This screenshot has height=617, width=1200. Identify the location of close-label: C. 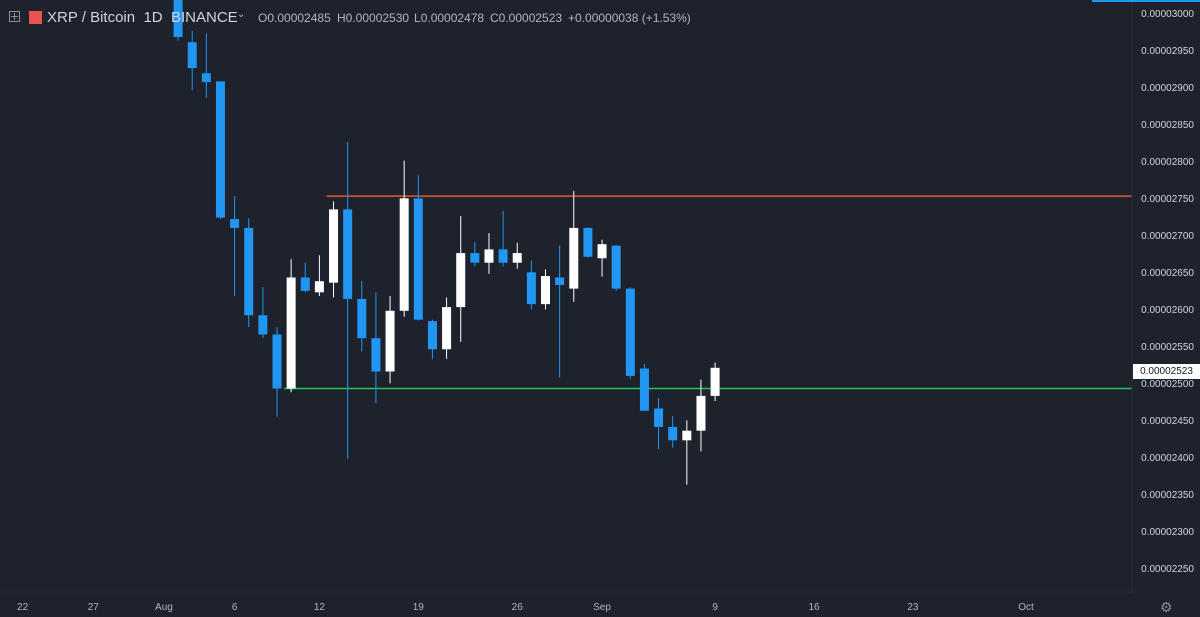
(494, 18).